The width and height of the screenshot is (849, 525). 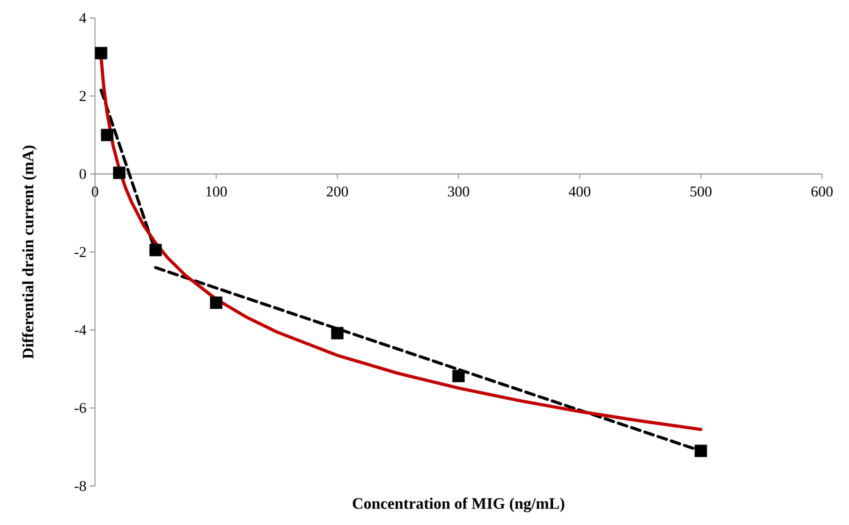 What do you see at coordinates (701, 191) in the screenshot?
I see `x-tick-label: 500` at bounding box center [701, 191].